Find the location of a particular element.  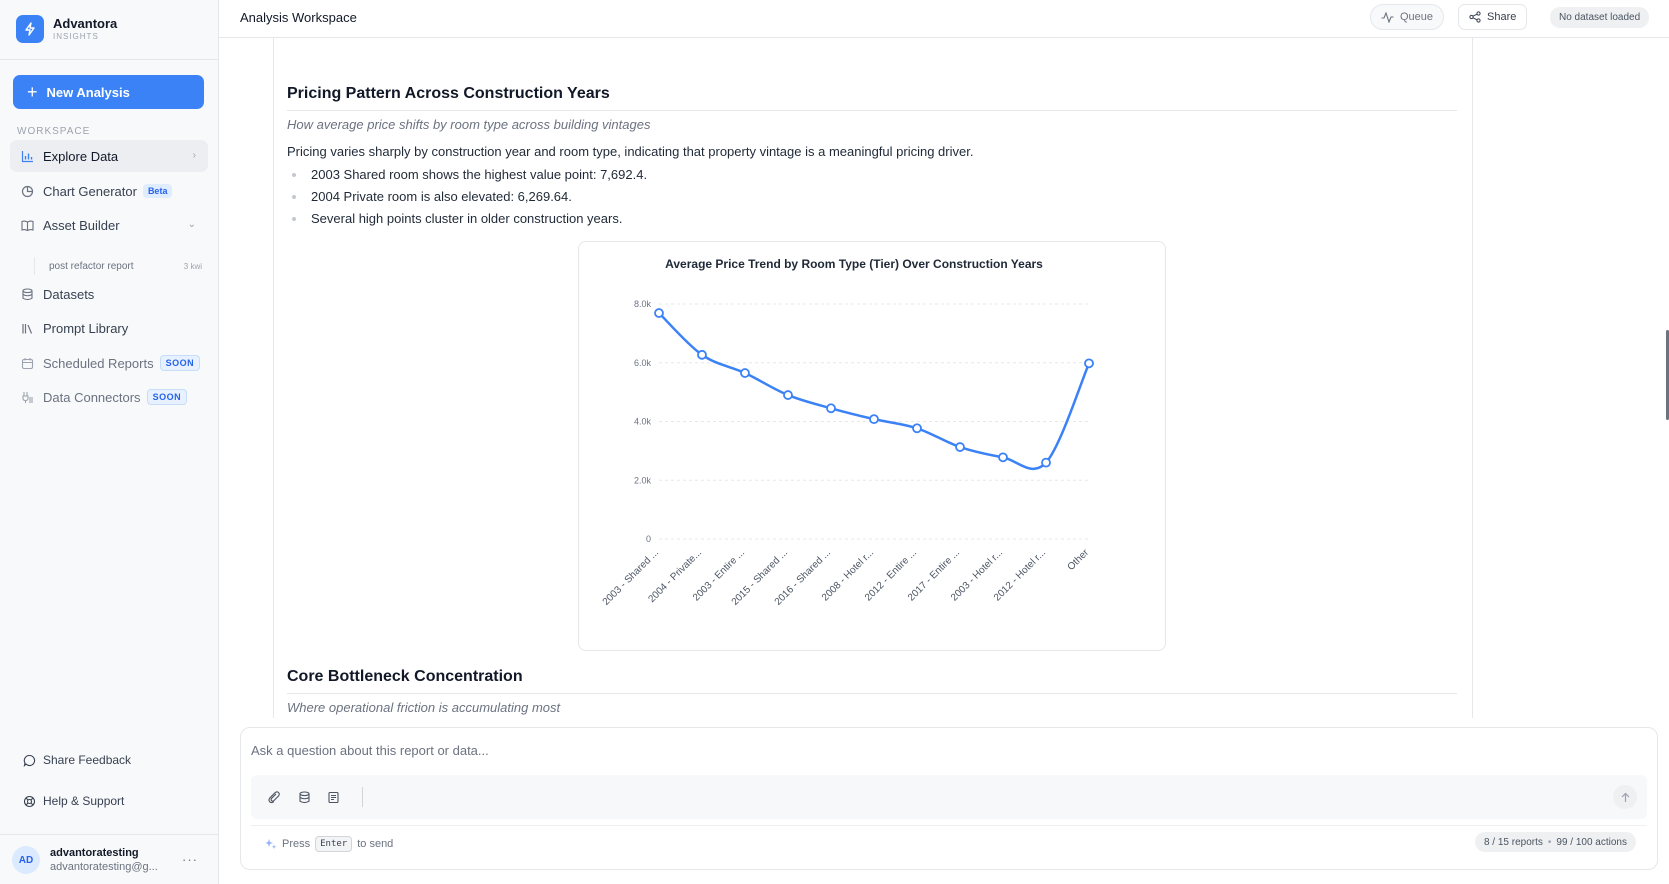

more-options-icon: ··· is located at coordinates (190, 859).